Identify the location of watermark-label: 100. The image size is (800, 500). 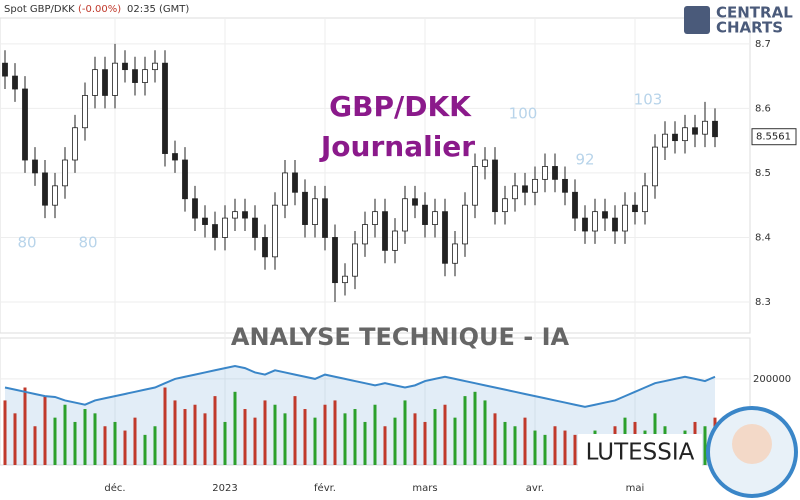
(523, 114).